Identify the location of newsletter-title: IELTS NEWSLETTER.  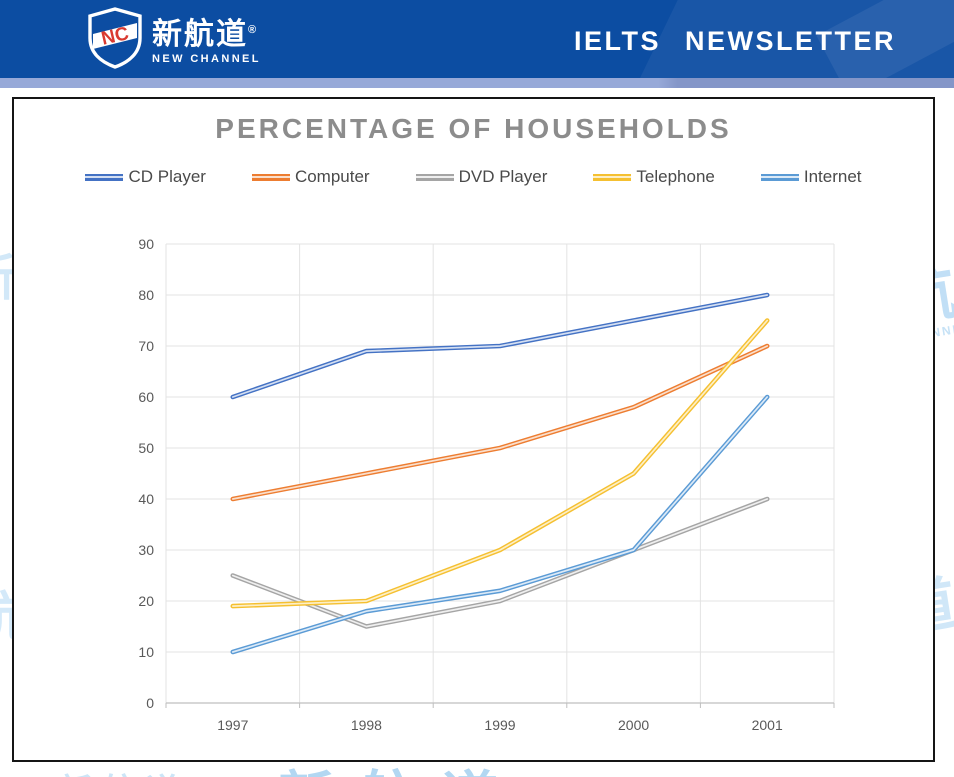
(735, 41).